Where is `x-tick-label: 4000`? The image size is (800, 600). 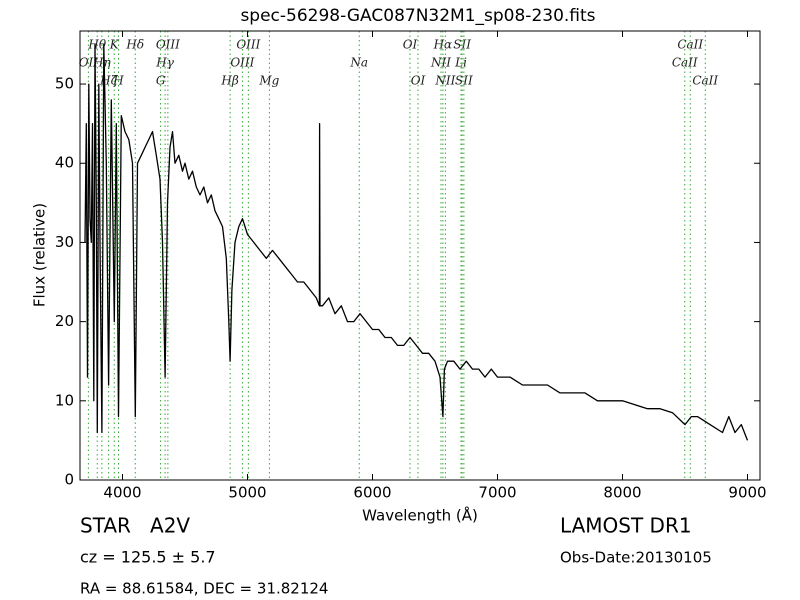 x-tick-label: 4000 is located at coordinates (122, 493).